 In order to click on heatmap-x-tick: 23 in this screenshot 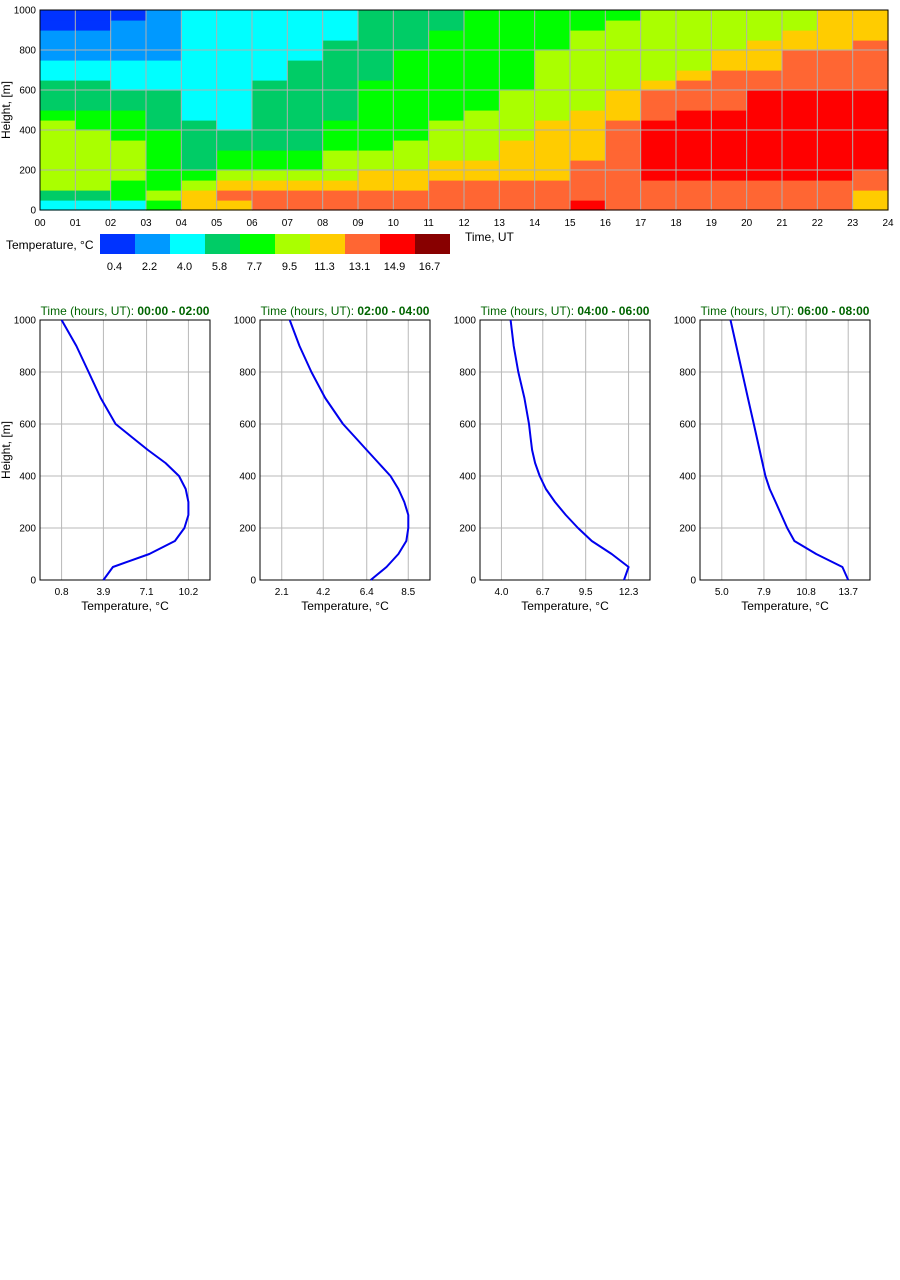, I will do `click(853, 223)`.